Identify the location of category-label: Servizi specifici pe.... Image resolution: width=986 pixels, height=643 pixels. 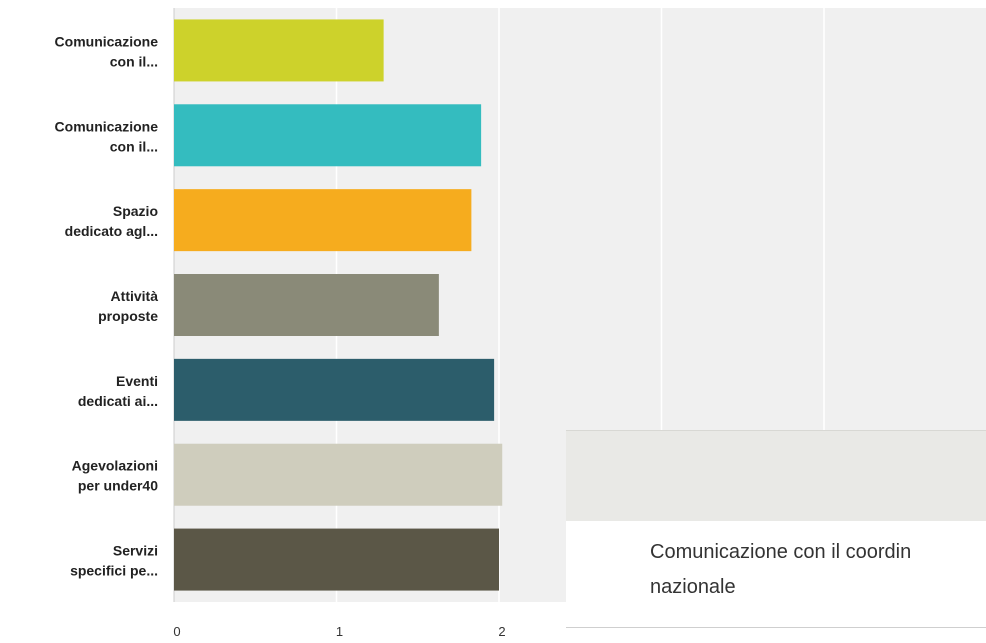
(114, 561).